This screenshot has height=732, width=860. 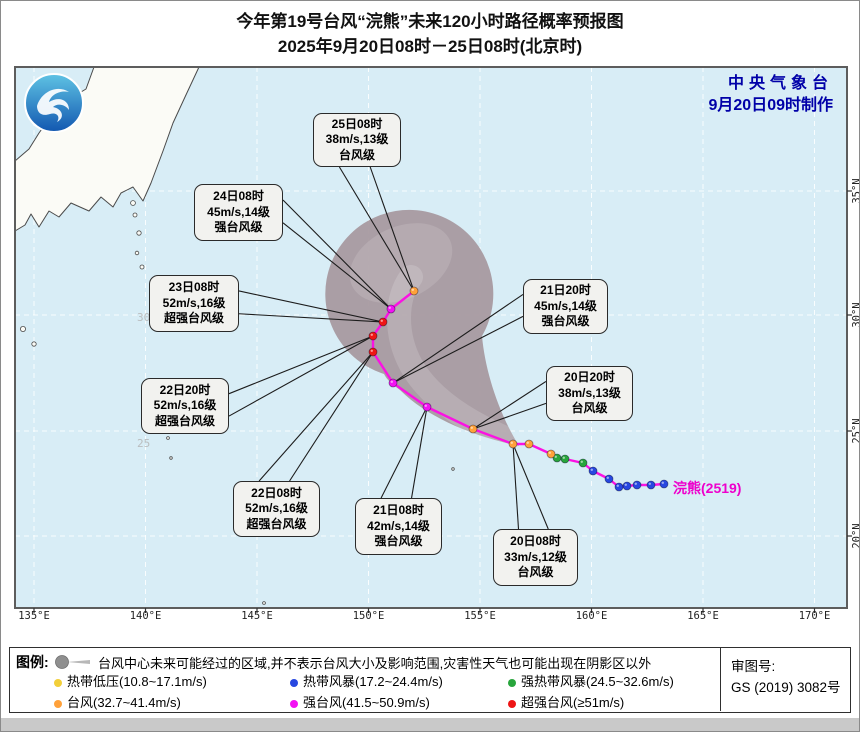 I want to click on forecast-callout-c24_08: 24日08时 45m/s,14级 强台风级, so click(x=238, y=212).